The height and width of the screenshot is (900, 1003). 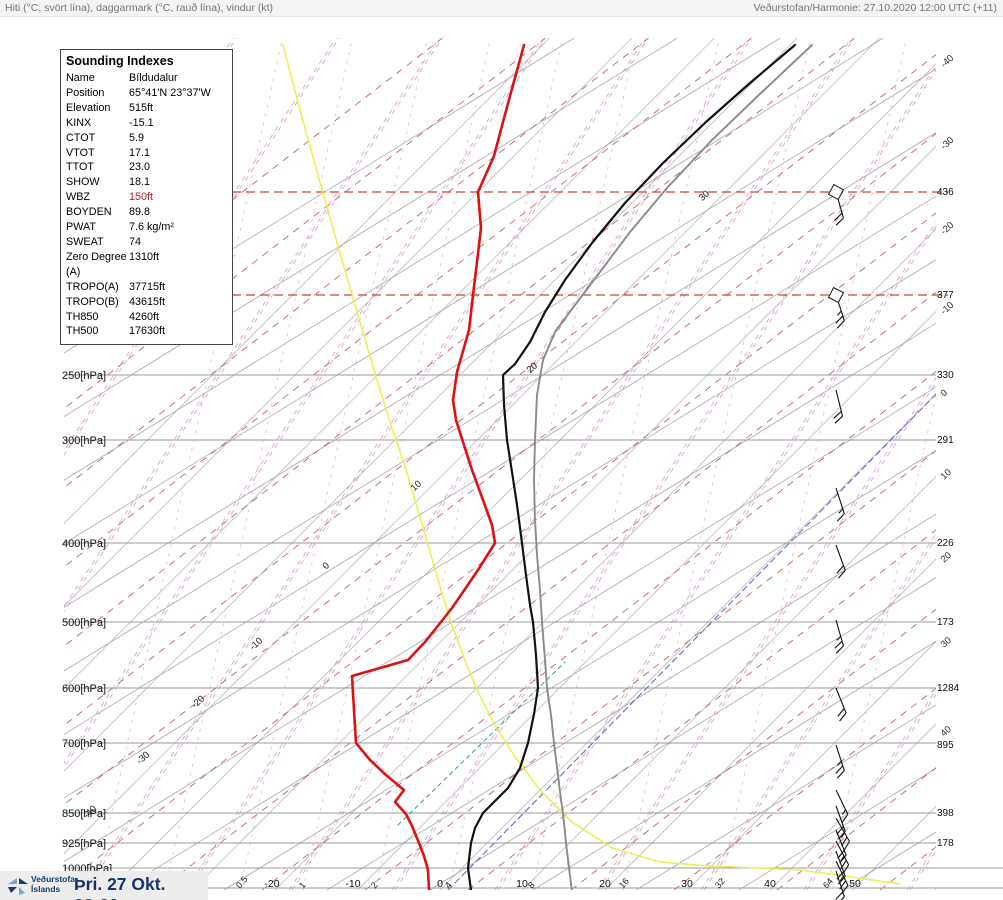 What do you see at coordinates (945, 843) in the screenshot?
I see `svg-text: 178` at bounding box center [945, 843].